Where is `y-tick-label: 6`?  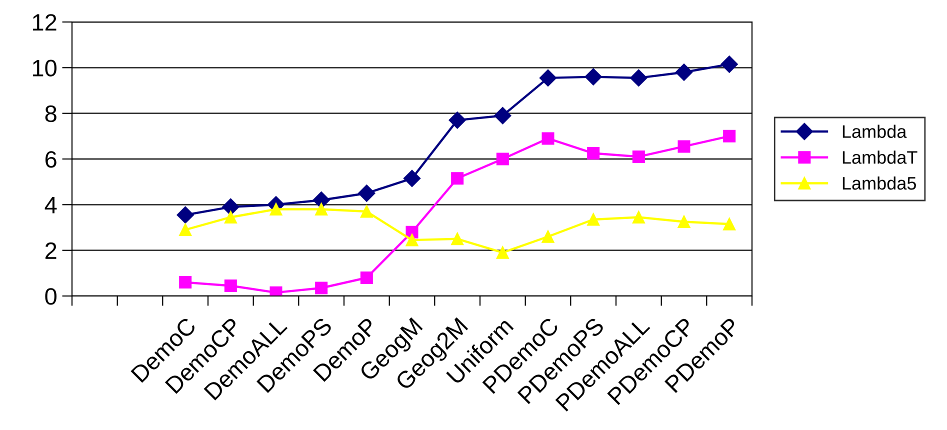 y-tick-label: 6 is located at coordinates (50, 159).